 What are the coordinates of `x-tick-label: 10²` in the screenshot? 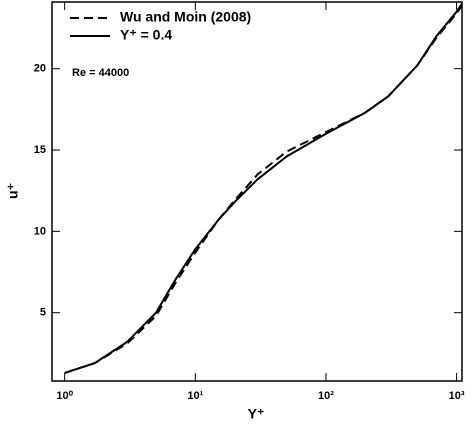 It's located at (326, 396).